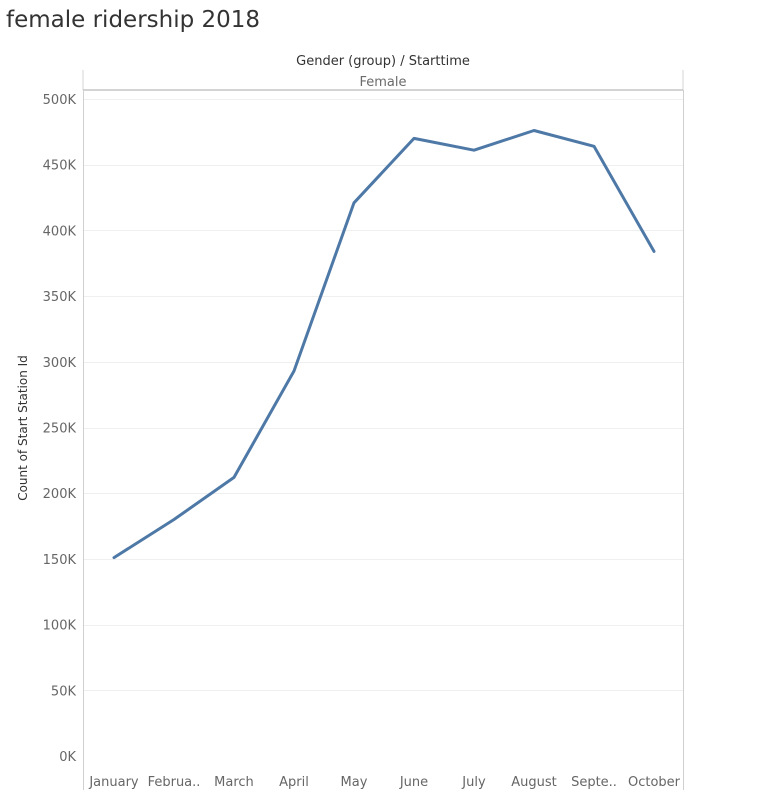 This screenshot has width=783, height=799. What do you see at coordinates (534, 782) in the screenshot?
I see `x-tick-label: August` at bounding box center [534, 782].